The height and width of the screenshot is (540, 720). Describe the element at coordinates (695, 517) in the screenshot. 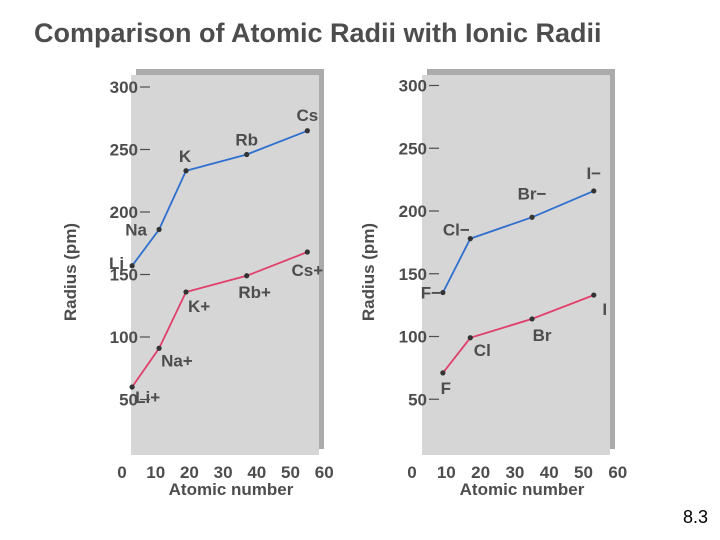

I see `slide-number: 8.3` at that location.